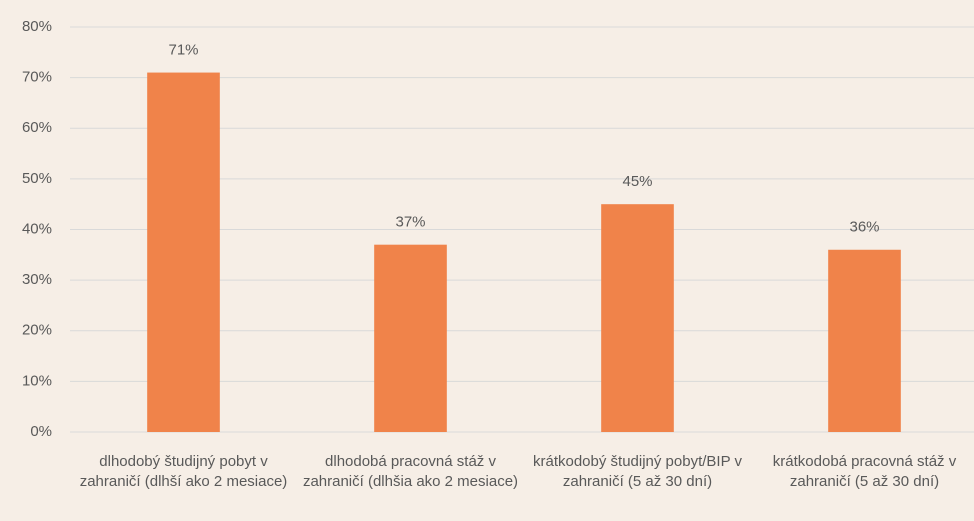 The height and width of the screenshot is (521, 974). Describe the element at coordinates (37, 178) in the screenshot. I see `y-tick-label: 50%` at that location.